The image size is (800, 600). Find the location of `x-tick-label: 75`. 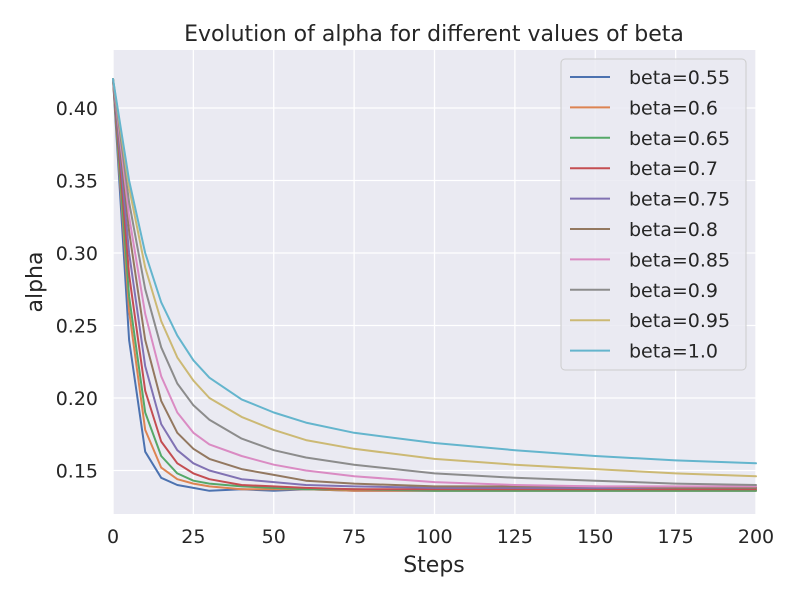

x-tick-label: 75 is located at coordinates (354, 537).